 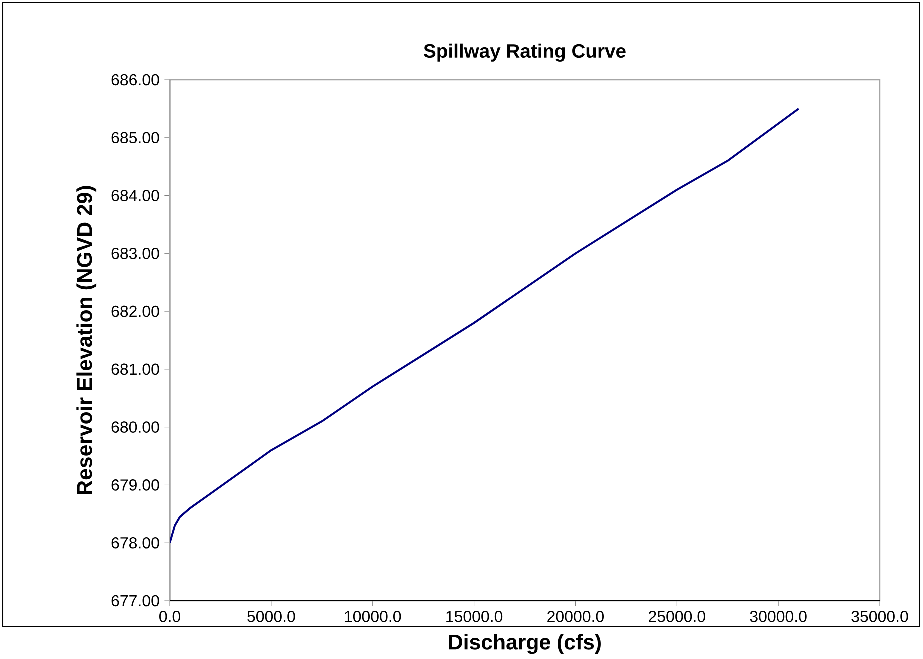 I want to click on y-tick-label: 678.00, so click(x=136, y=543).